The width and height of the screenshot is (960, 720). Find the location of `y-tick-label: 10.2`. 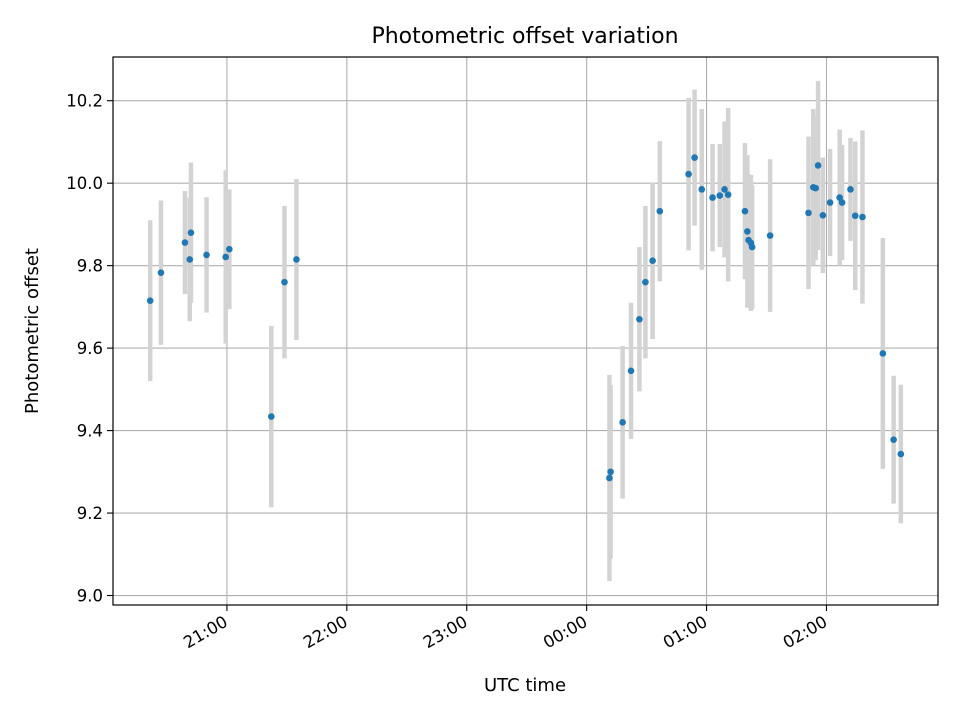

y-tick-label: 10.2 is located at coordinates (84, 101).